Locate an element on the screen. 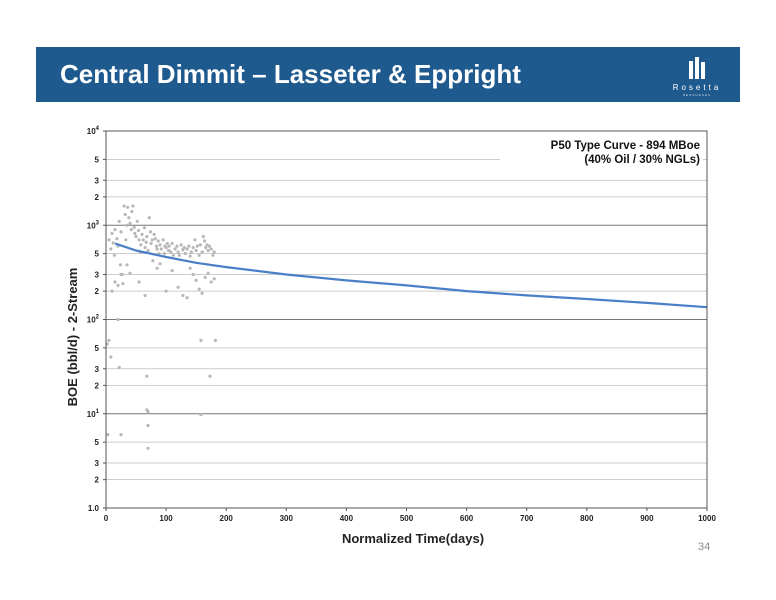  x-tick-label: 400 is located at coordinates (347, 518).